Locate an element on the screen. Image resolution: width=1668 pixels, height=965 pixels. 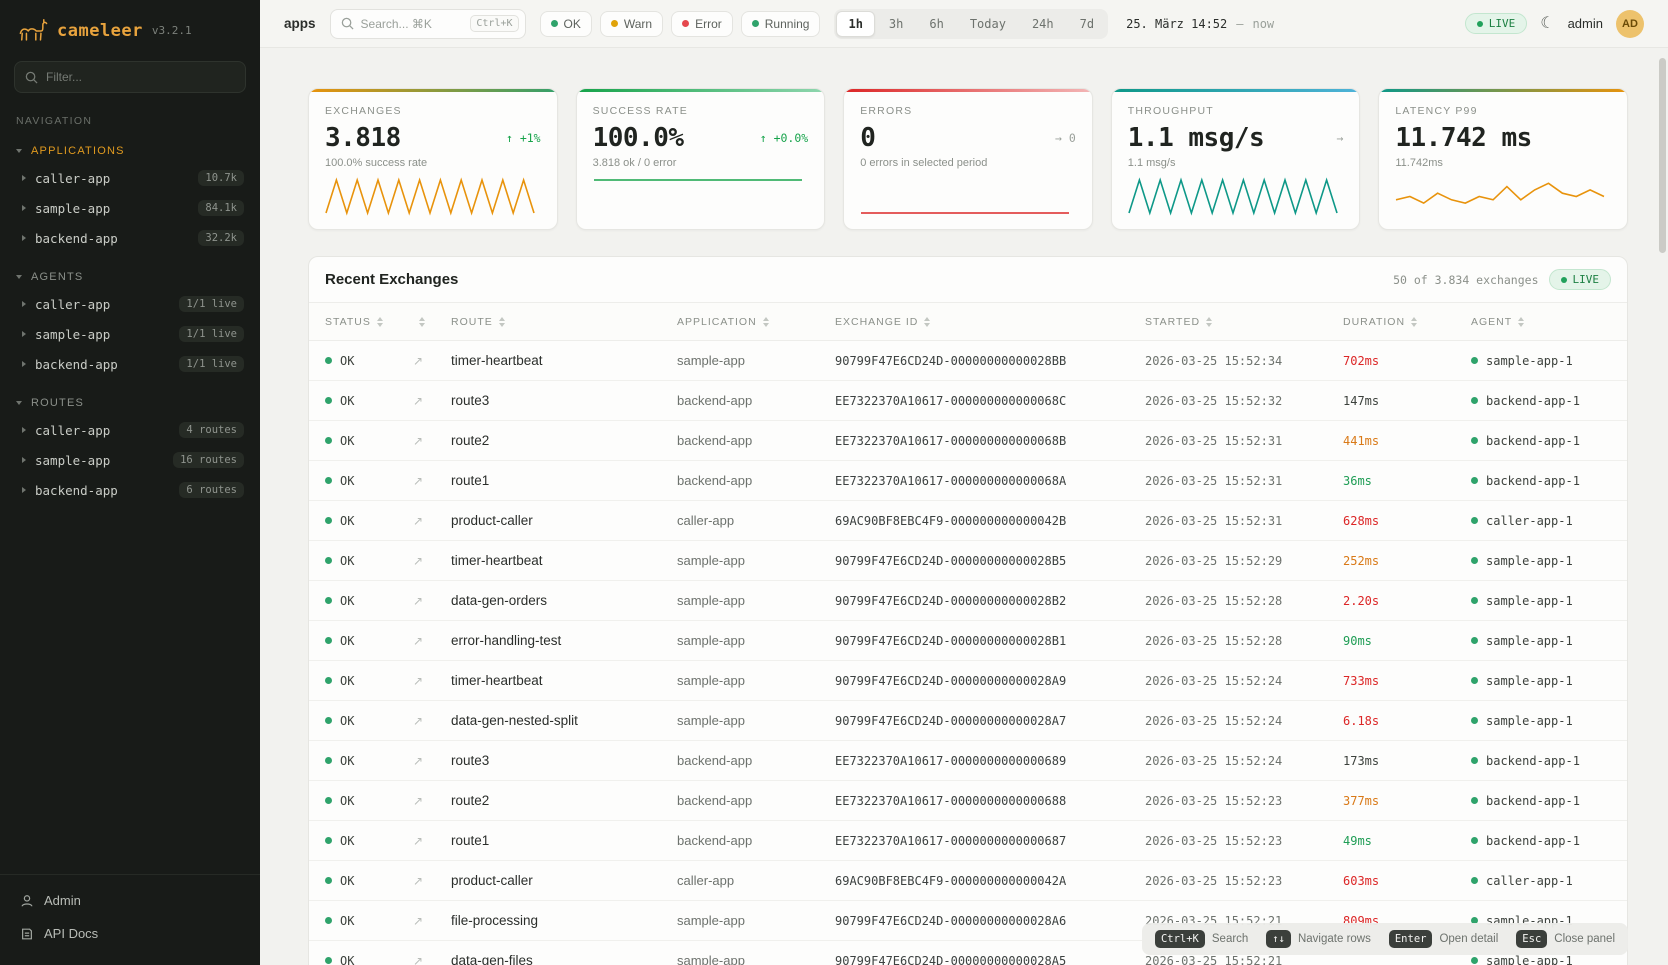
exchange-id-cell: 90799F47E6CD24D-00000000000028A5 is located at coordinates (951, 959).